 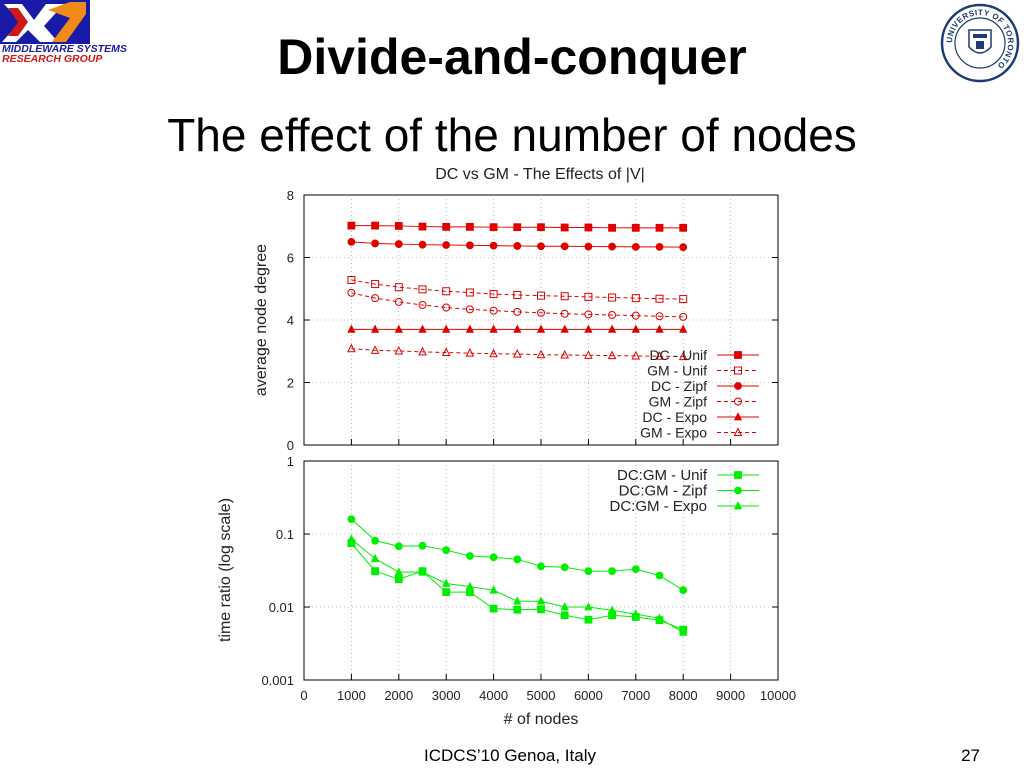 I want to click on slide-title: Divide-and-conquer, so click(x=512, y=57).